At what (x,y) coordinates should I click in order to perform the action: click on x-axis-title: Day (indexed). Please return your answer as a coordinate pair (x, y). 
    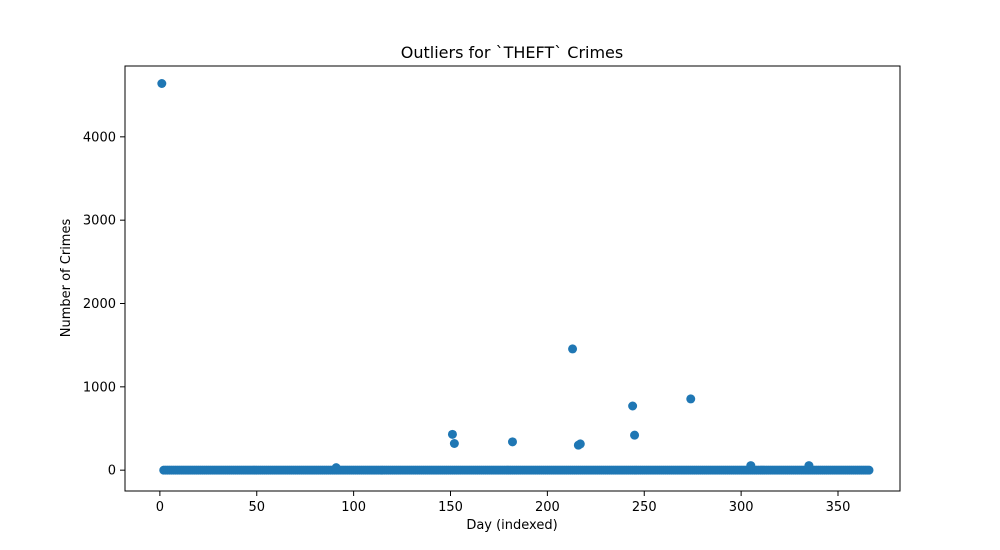
    Looking at the image, I should click on (511, 525).